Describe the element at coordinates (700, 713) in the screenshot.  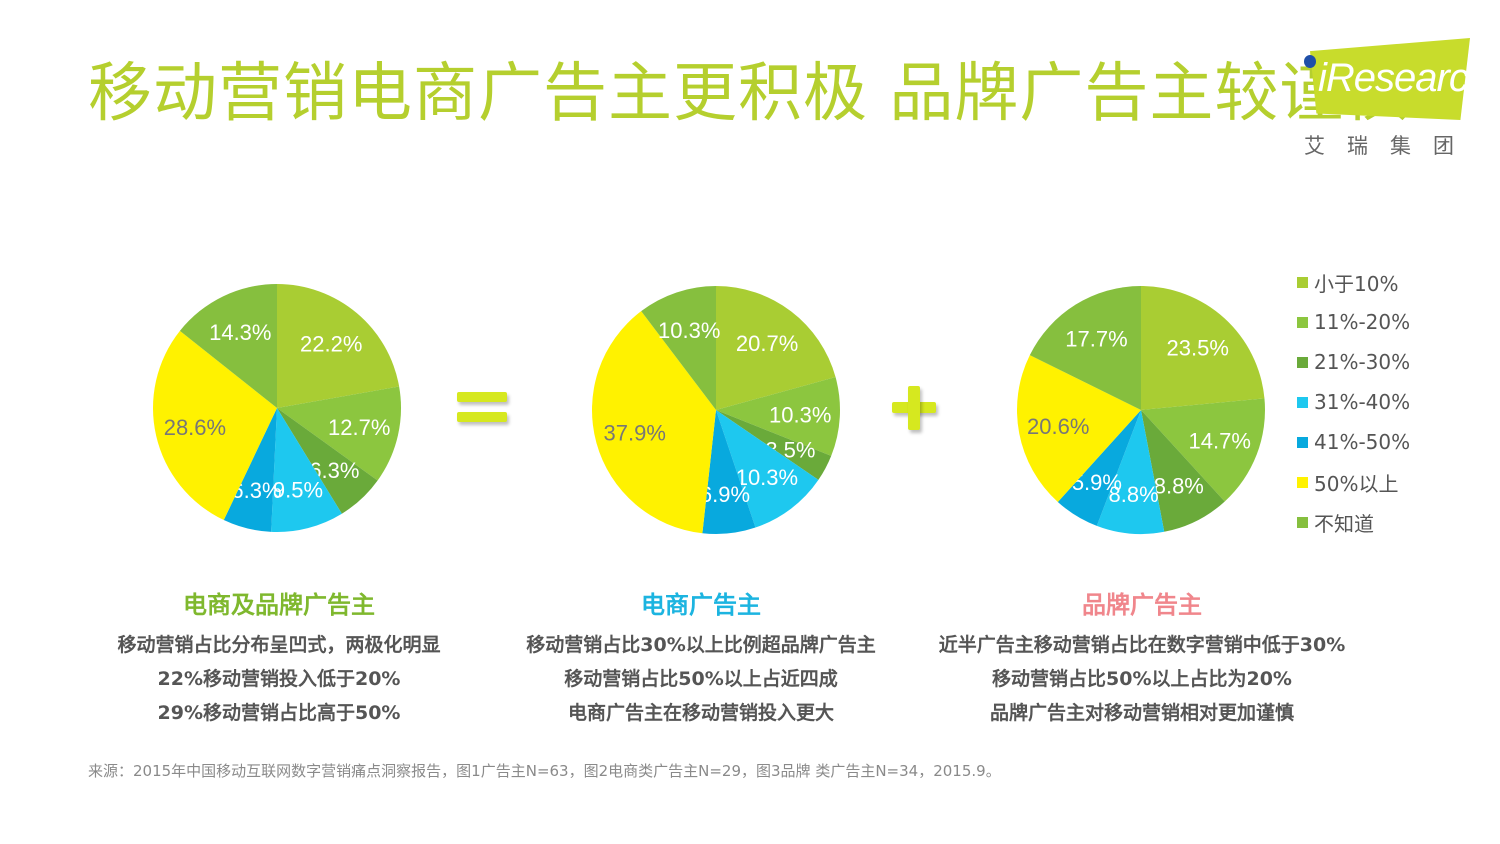
I see `caption-line: 电商广告主在移动营销投入更大` at that location.